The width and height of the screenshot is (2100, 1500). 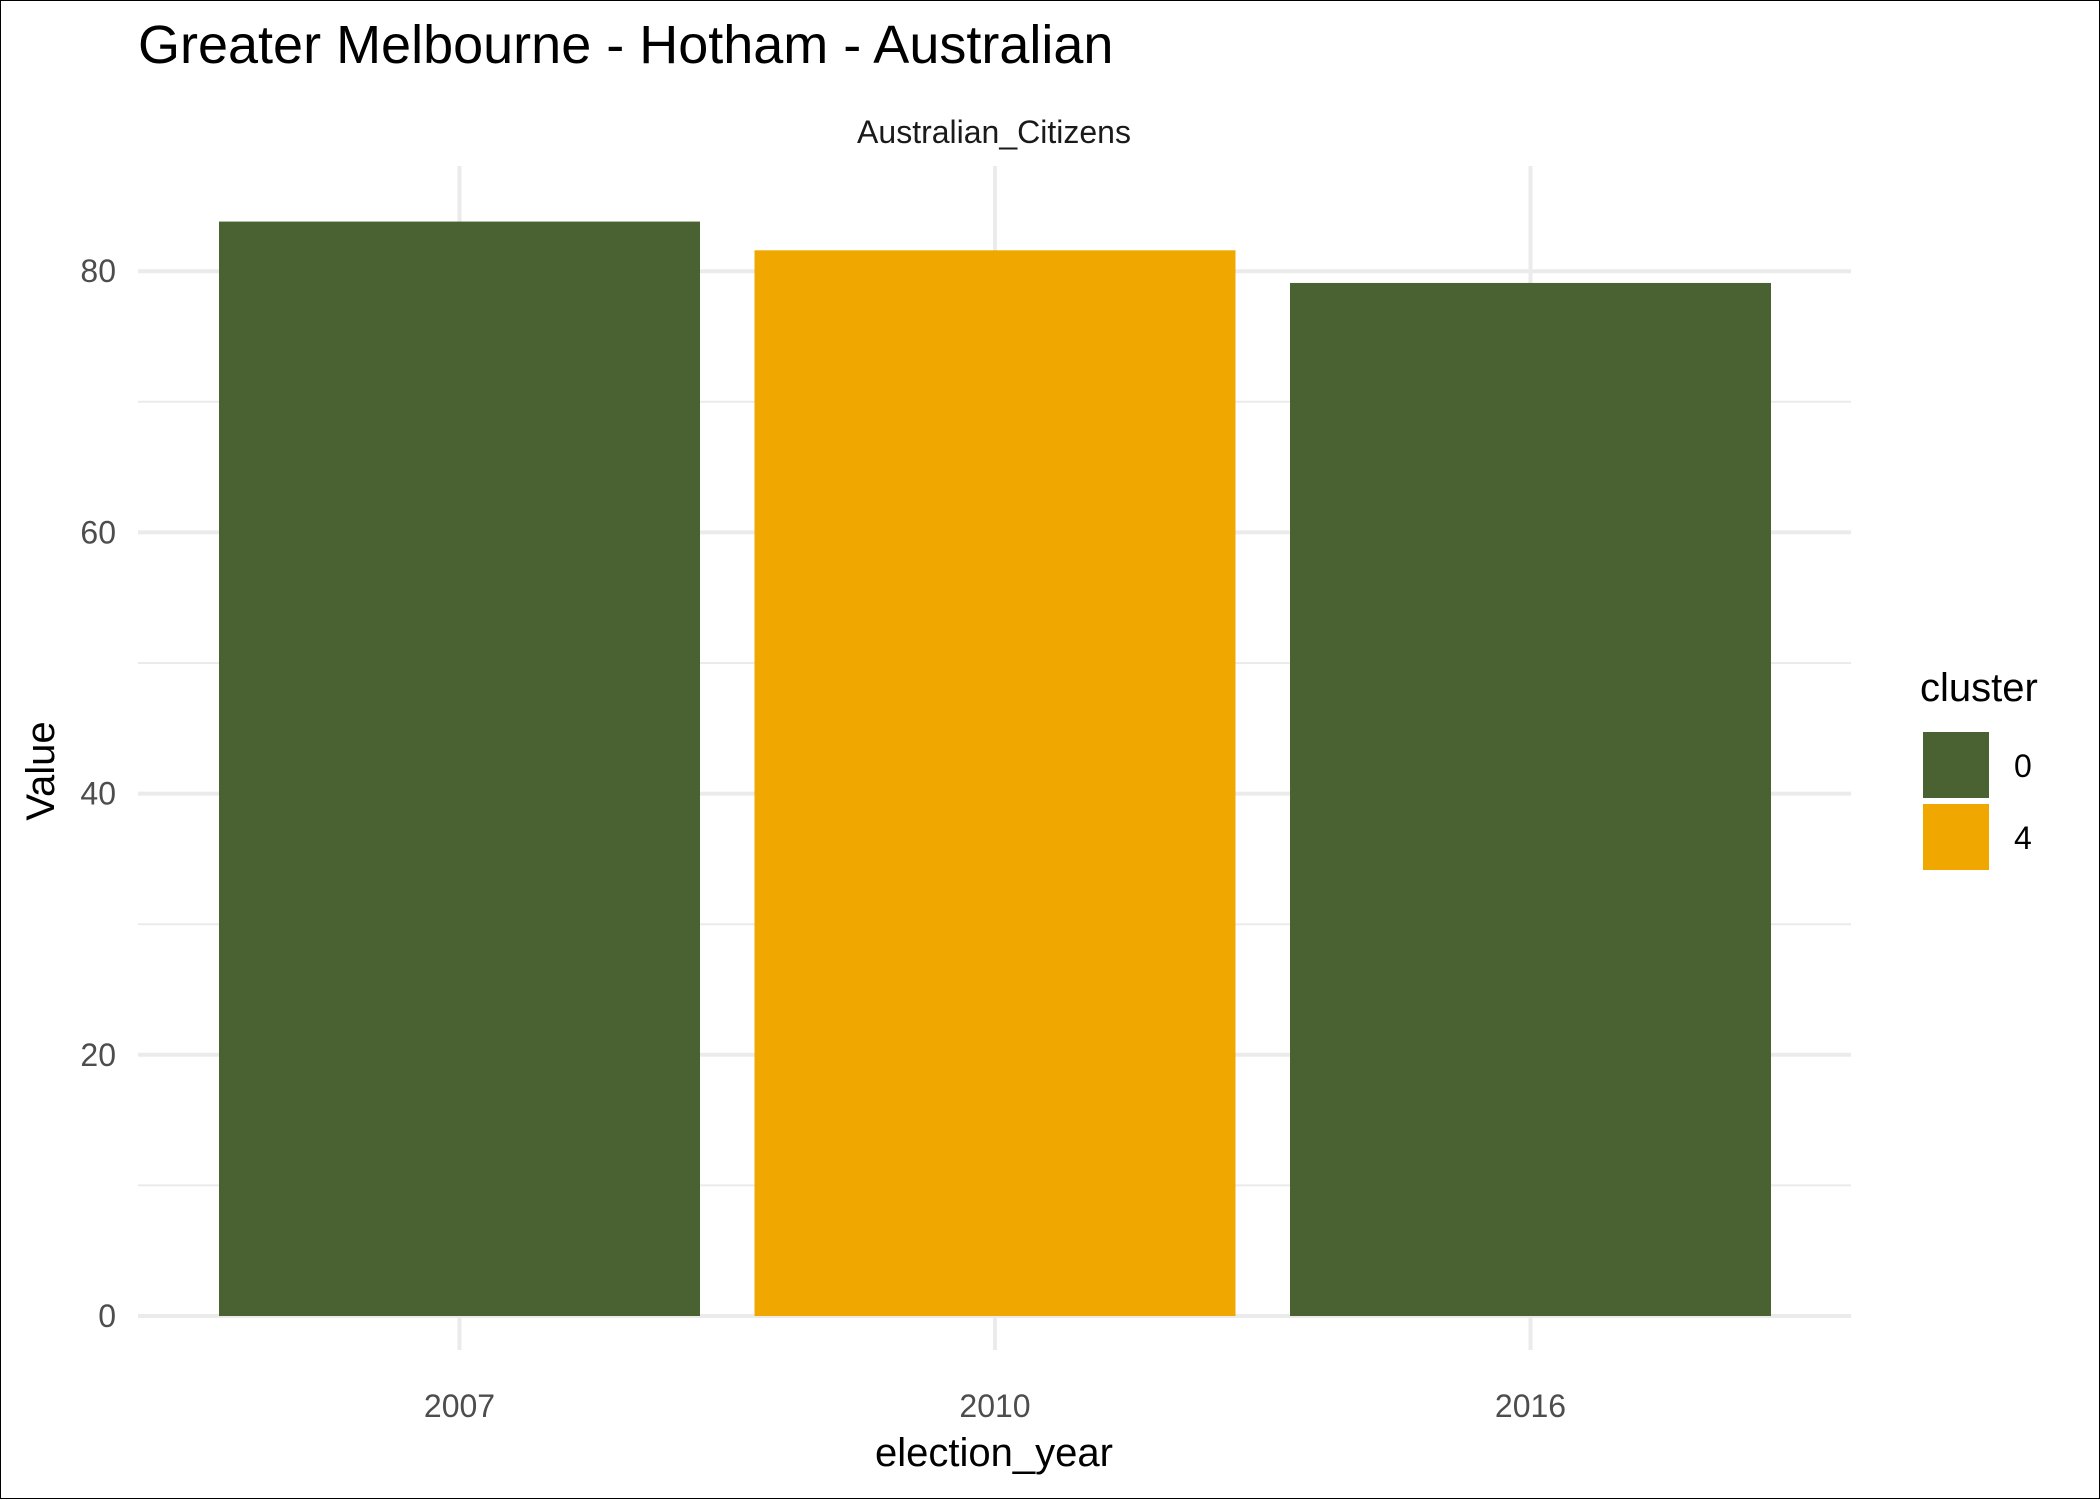 I want to click on x-tick-label: 2016, so click(x=1530, y=1406).